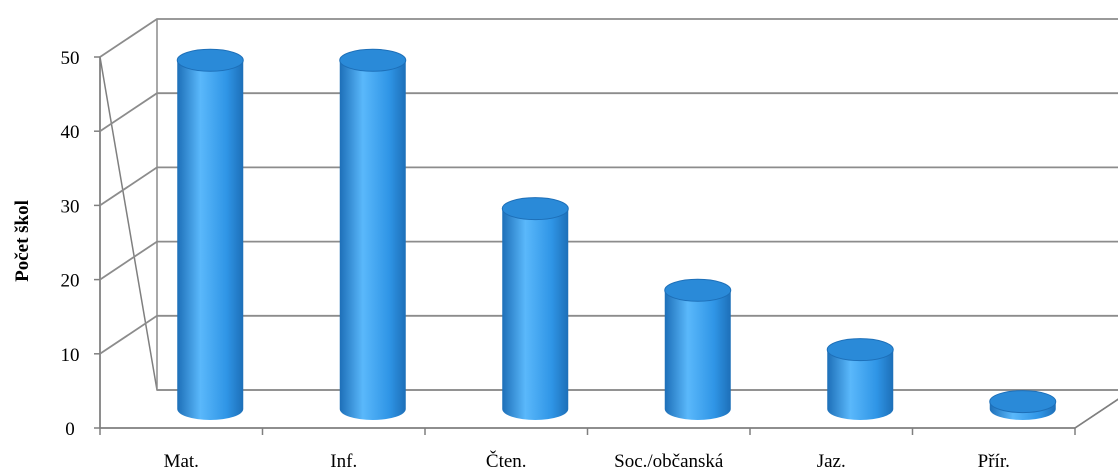  I want to click on x-tick-label: Soc./občanská, so click(669, 461).